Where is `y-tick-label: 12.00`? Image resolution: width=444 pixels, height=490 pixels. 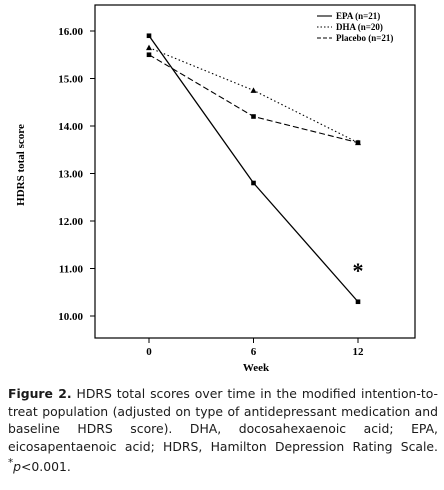
y-tick-label: 12.00 is located at coordinates (70, 222).